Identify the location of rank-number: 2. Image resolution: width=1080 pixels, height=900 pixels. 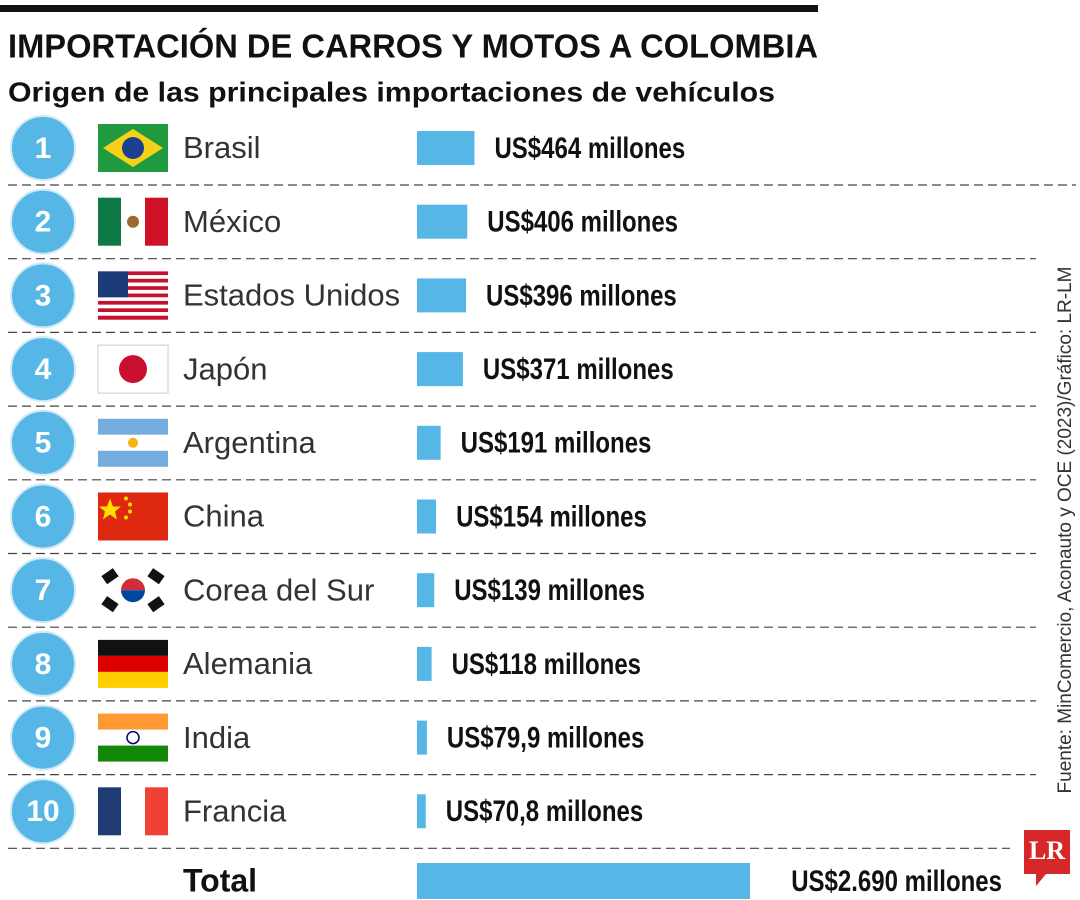
(43, 222).